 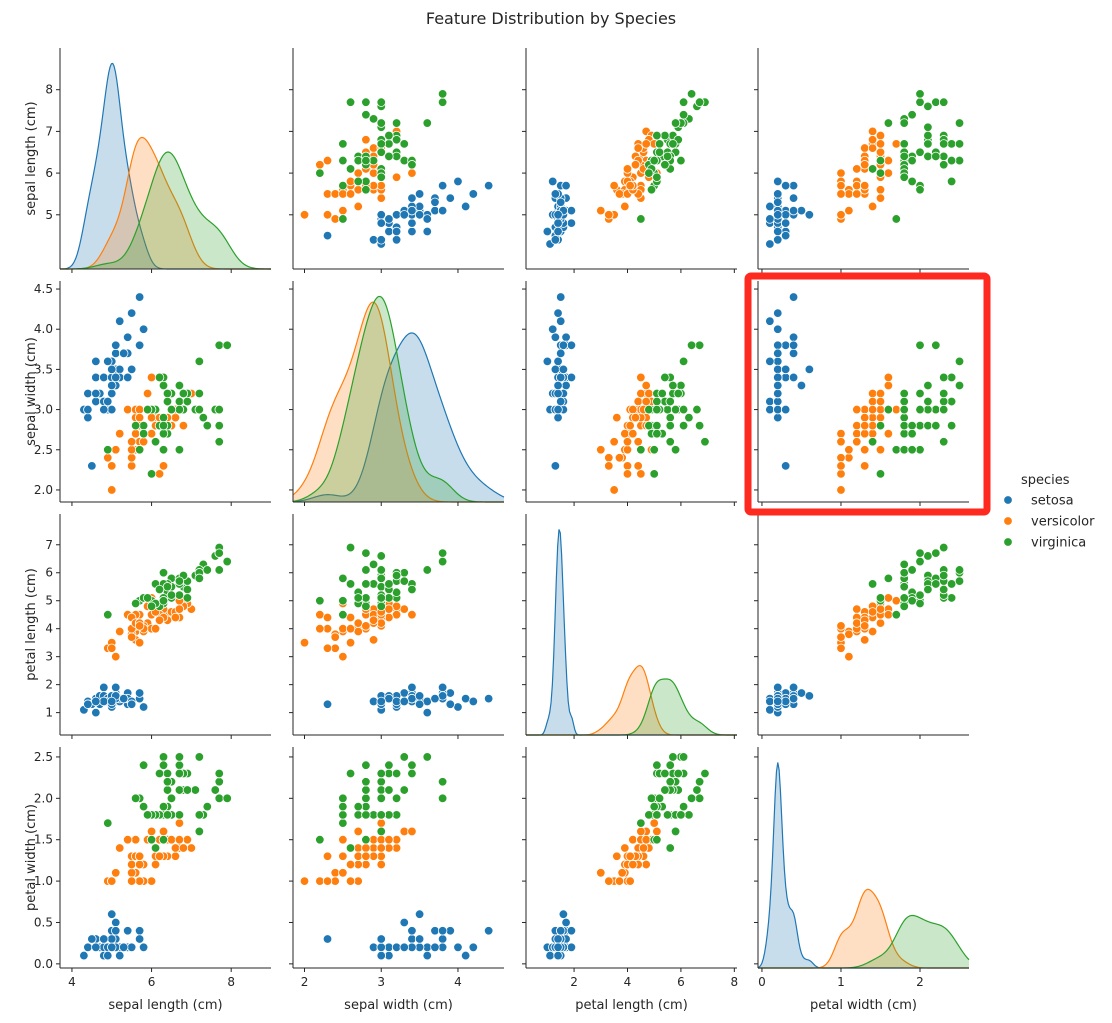 I want to click on kde-line-virginica, so click(x=166, y=210).